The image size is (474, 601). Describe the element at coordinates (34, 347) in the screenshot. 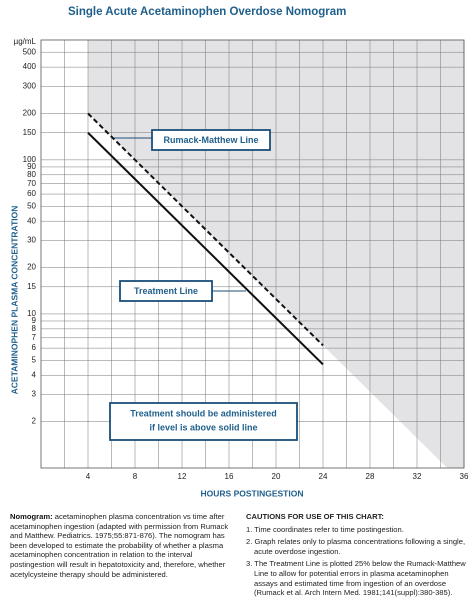

I see `y-tick-label: 6` at that location.